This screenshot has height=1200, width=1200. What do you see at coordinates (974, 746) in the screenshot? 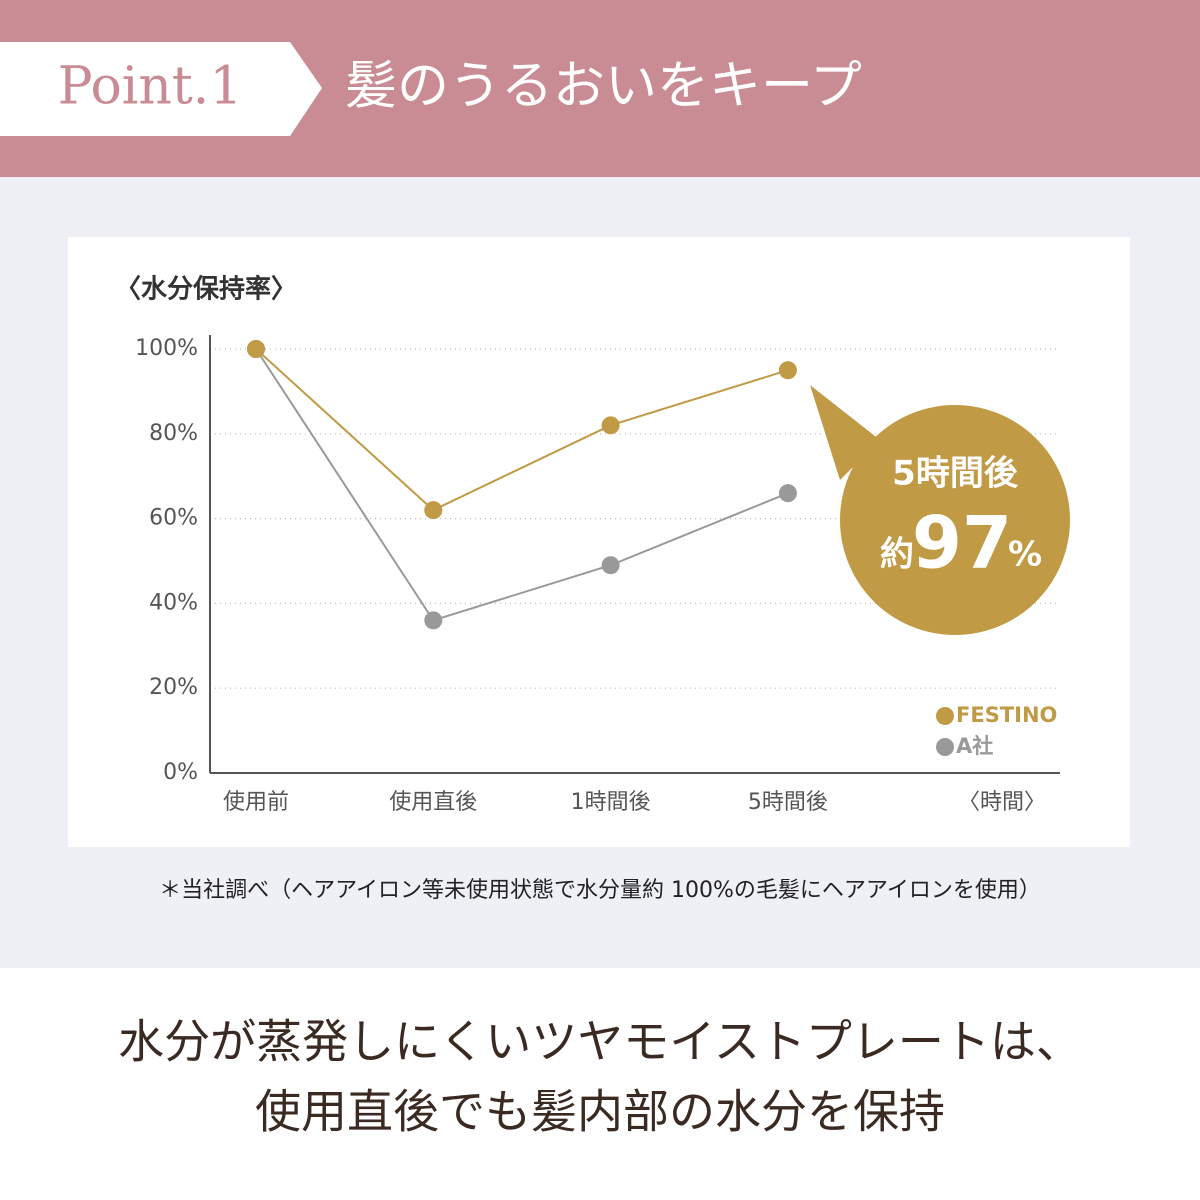
I see `legend-label: A社` at bounding box center [974, 746].